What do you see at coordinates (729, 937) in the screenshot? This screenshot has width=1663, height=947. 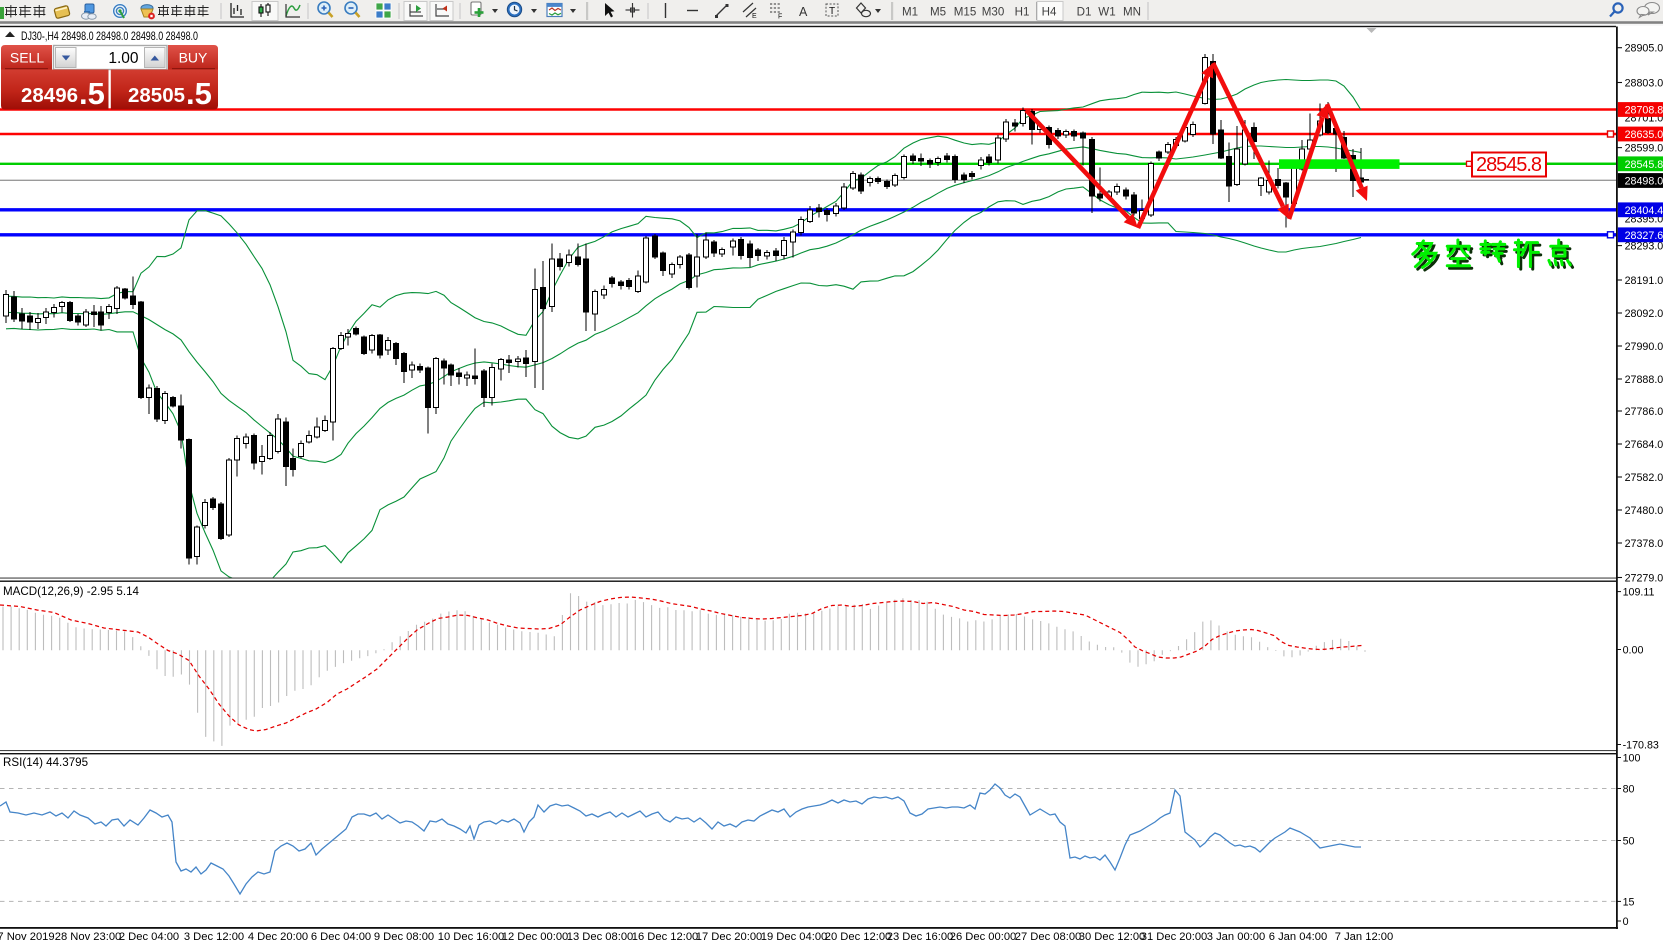 I see `svg-text: 17 Dec 20:00` at bounding box center [729, 937].